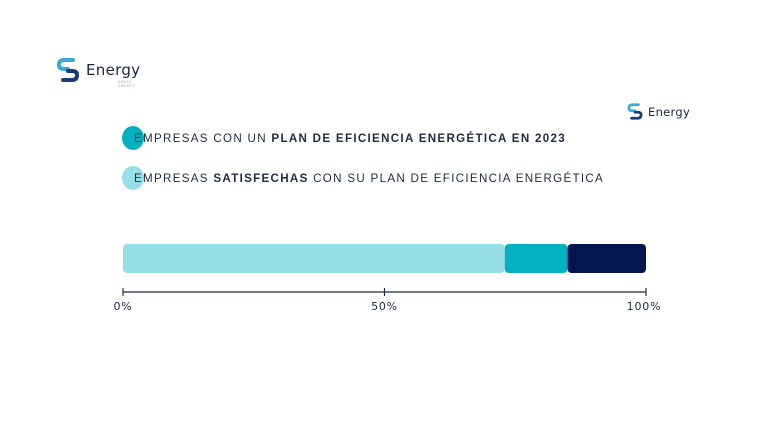 The height and width of the screenshot is (432, 768). I want to click on x-tick-label-0: 0%, so click(122, 306).